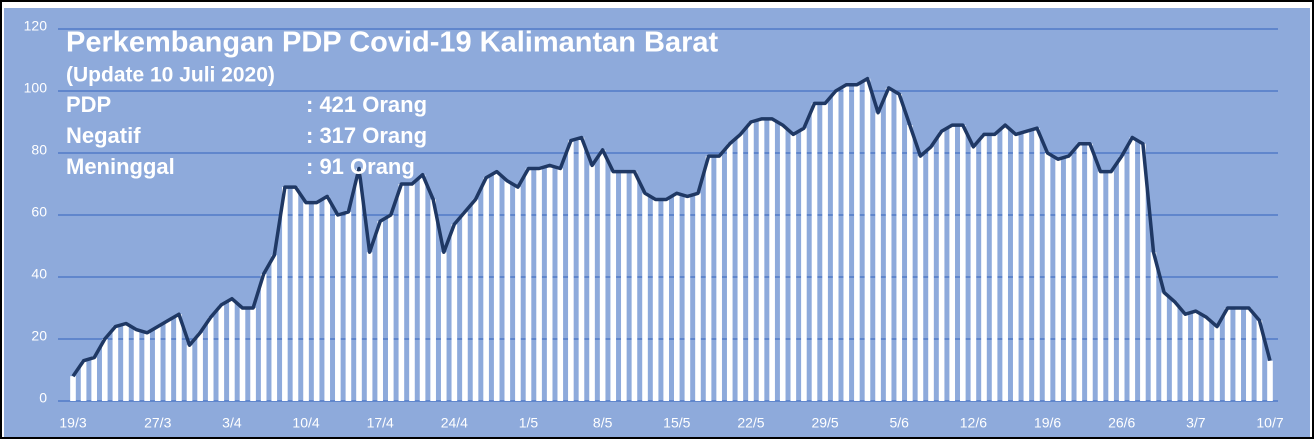 The height and width of the screenshot is (439, 1314). I want to click on x-tick-label: 26/6, so click(1121, 423).